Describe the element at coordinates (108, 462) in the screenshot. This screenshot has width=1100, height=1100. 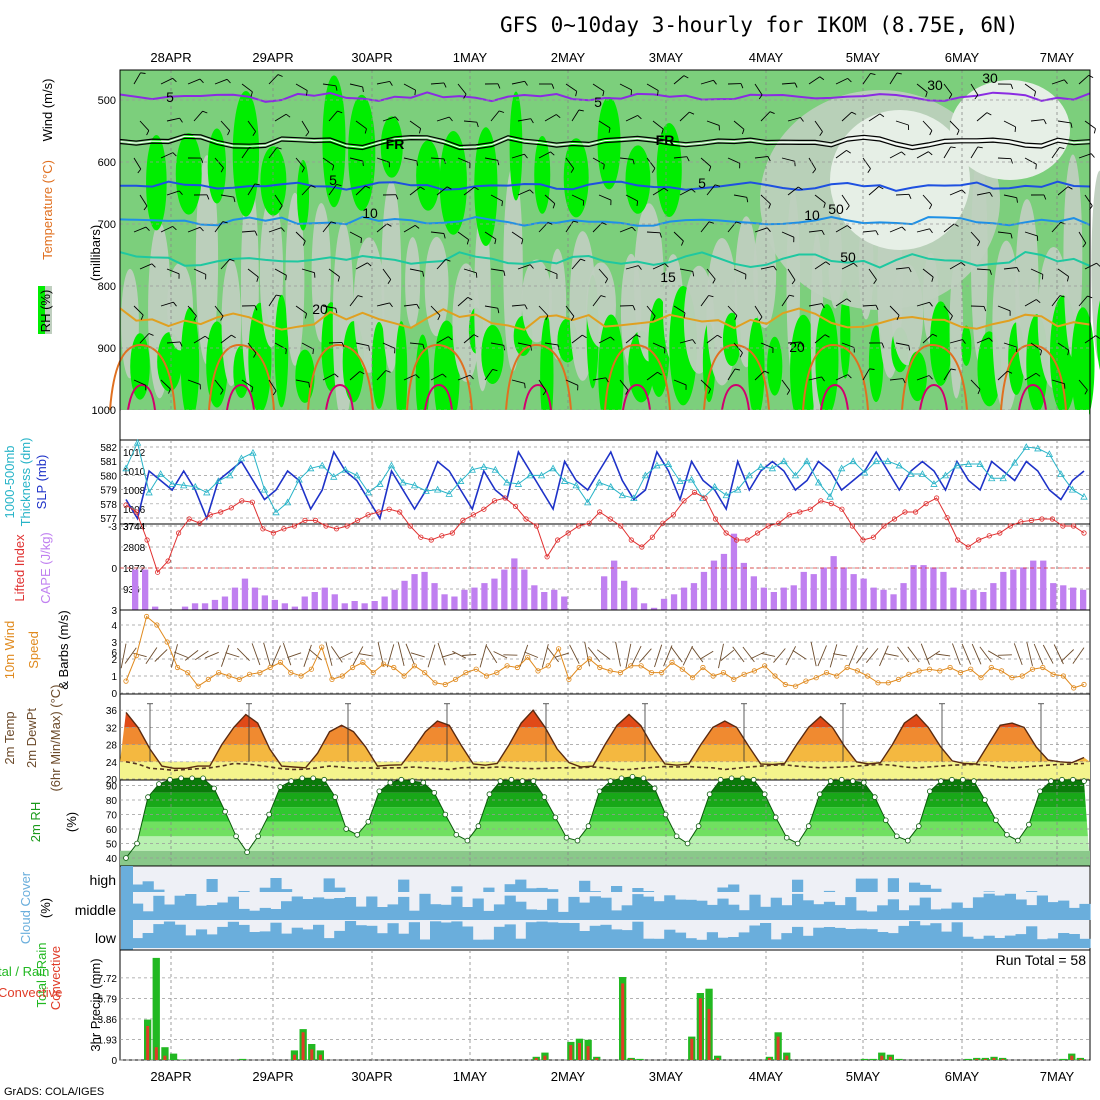
I see `thickness-tick-581: 581` at that location.